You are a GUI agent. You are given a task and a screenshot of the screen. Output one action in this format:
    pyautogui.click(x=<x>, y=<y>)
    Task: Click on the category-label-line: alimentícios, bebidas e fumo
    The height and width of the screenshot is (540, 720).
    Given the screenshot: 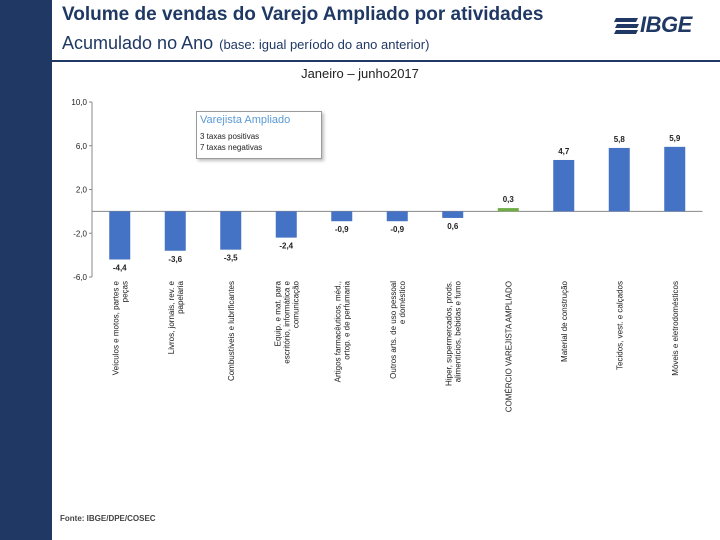 What is the action you would take?
    pyautogui.click(x=457, y=331)
    